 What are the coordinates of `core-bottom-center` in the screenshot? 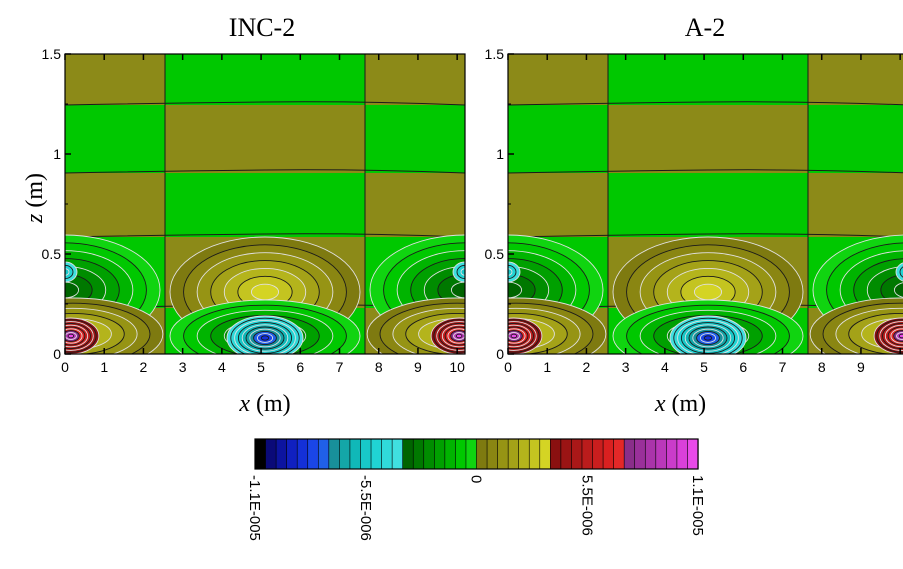 It's located at (265, 334).